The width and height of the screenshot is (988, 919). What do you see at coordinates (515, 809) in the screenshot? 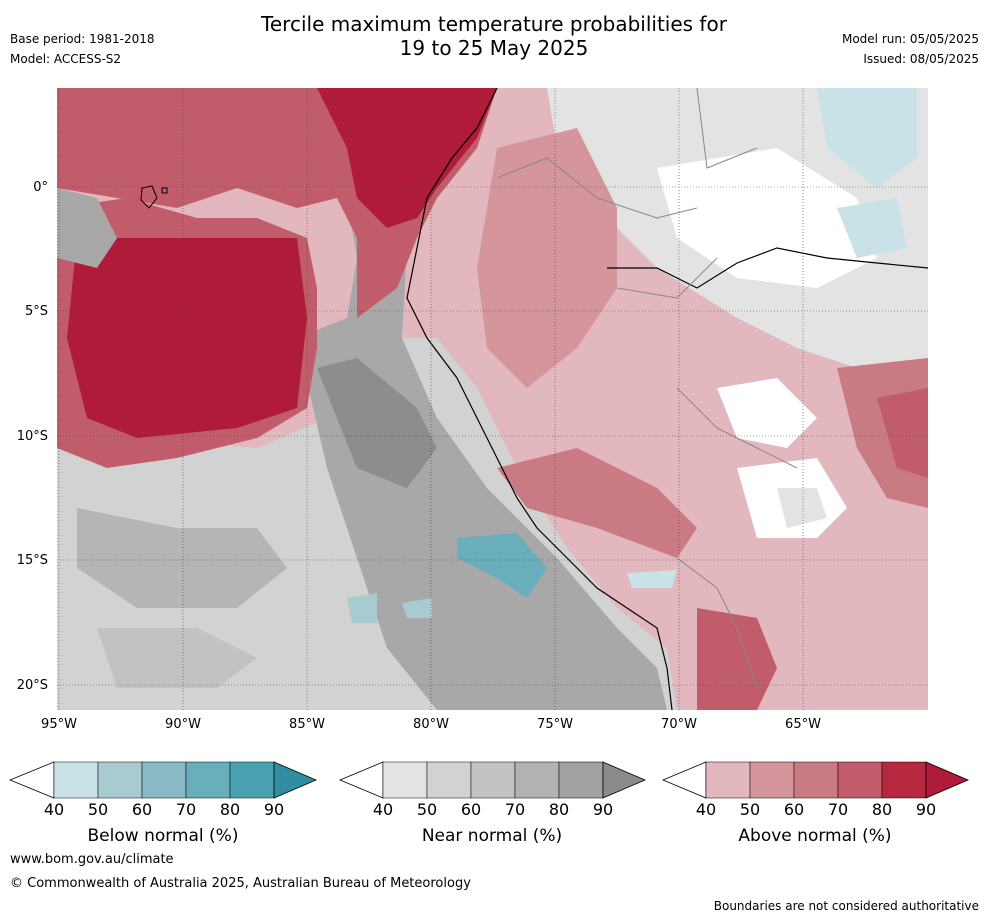
I see `cbar-near-tick-70: 70` at bounding box center [515, 809].